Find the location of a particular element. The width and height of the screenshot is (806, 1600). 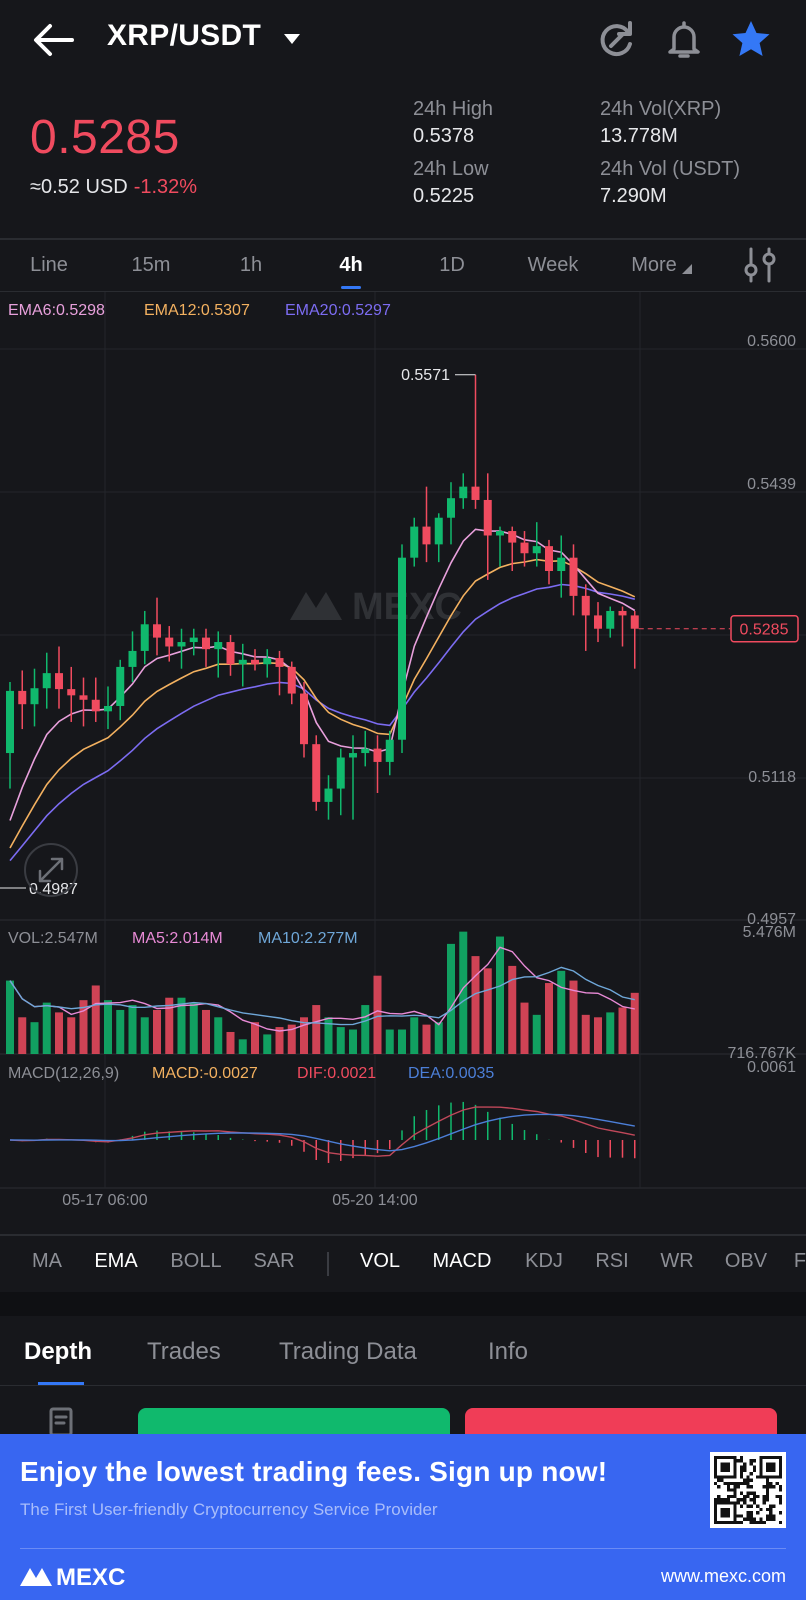

indicator-sar: SAR is located at coordinates (274, 1261).